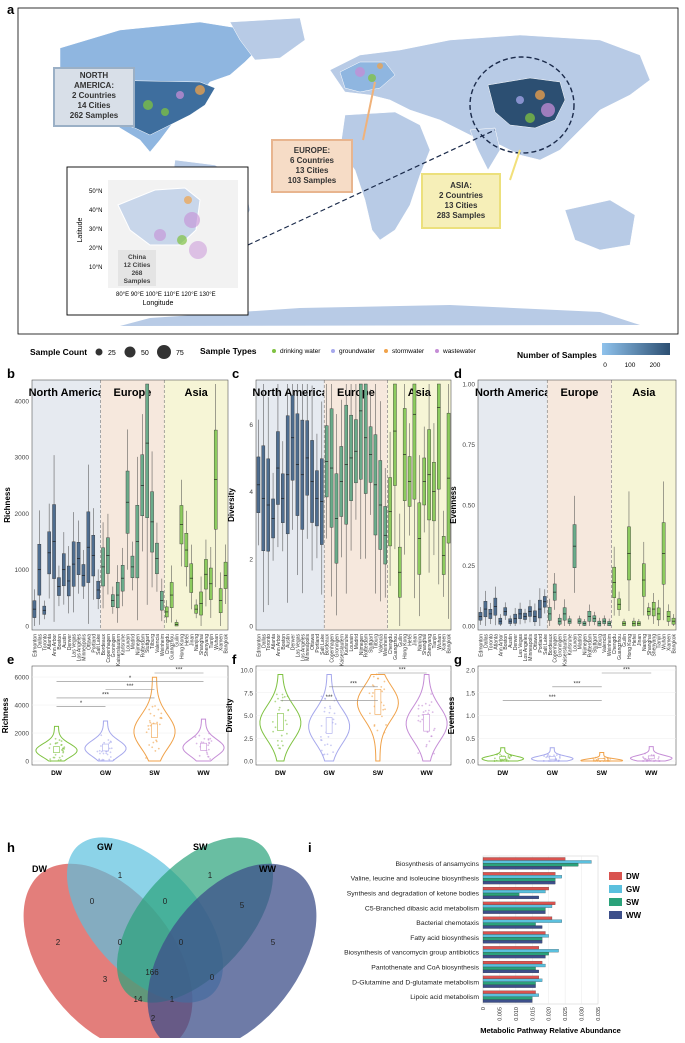 The image size is (685, 1043). I want to click on x-tick-label: 0.035, so click(599, 1014).